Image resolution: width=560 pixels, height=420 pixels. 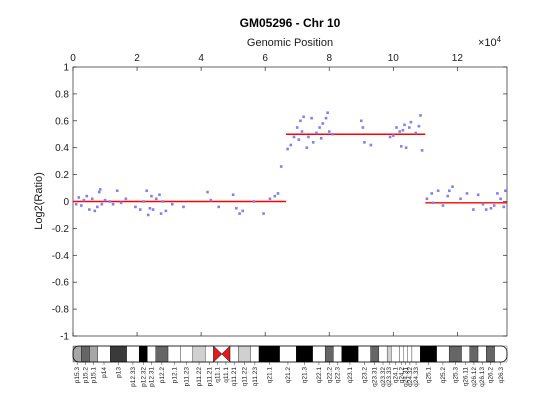 What do you see at coordinates (61, 229) in the screenshot?
I see `y-tick-label: -0.2` at bounding box center [61, 229].